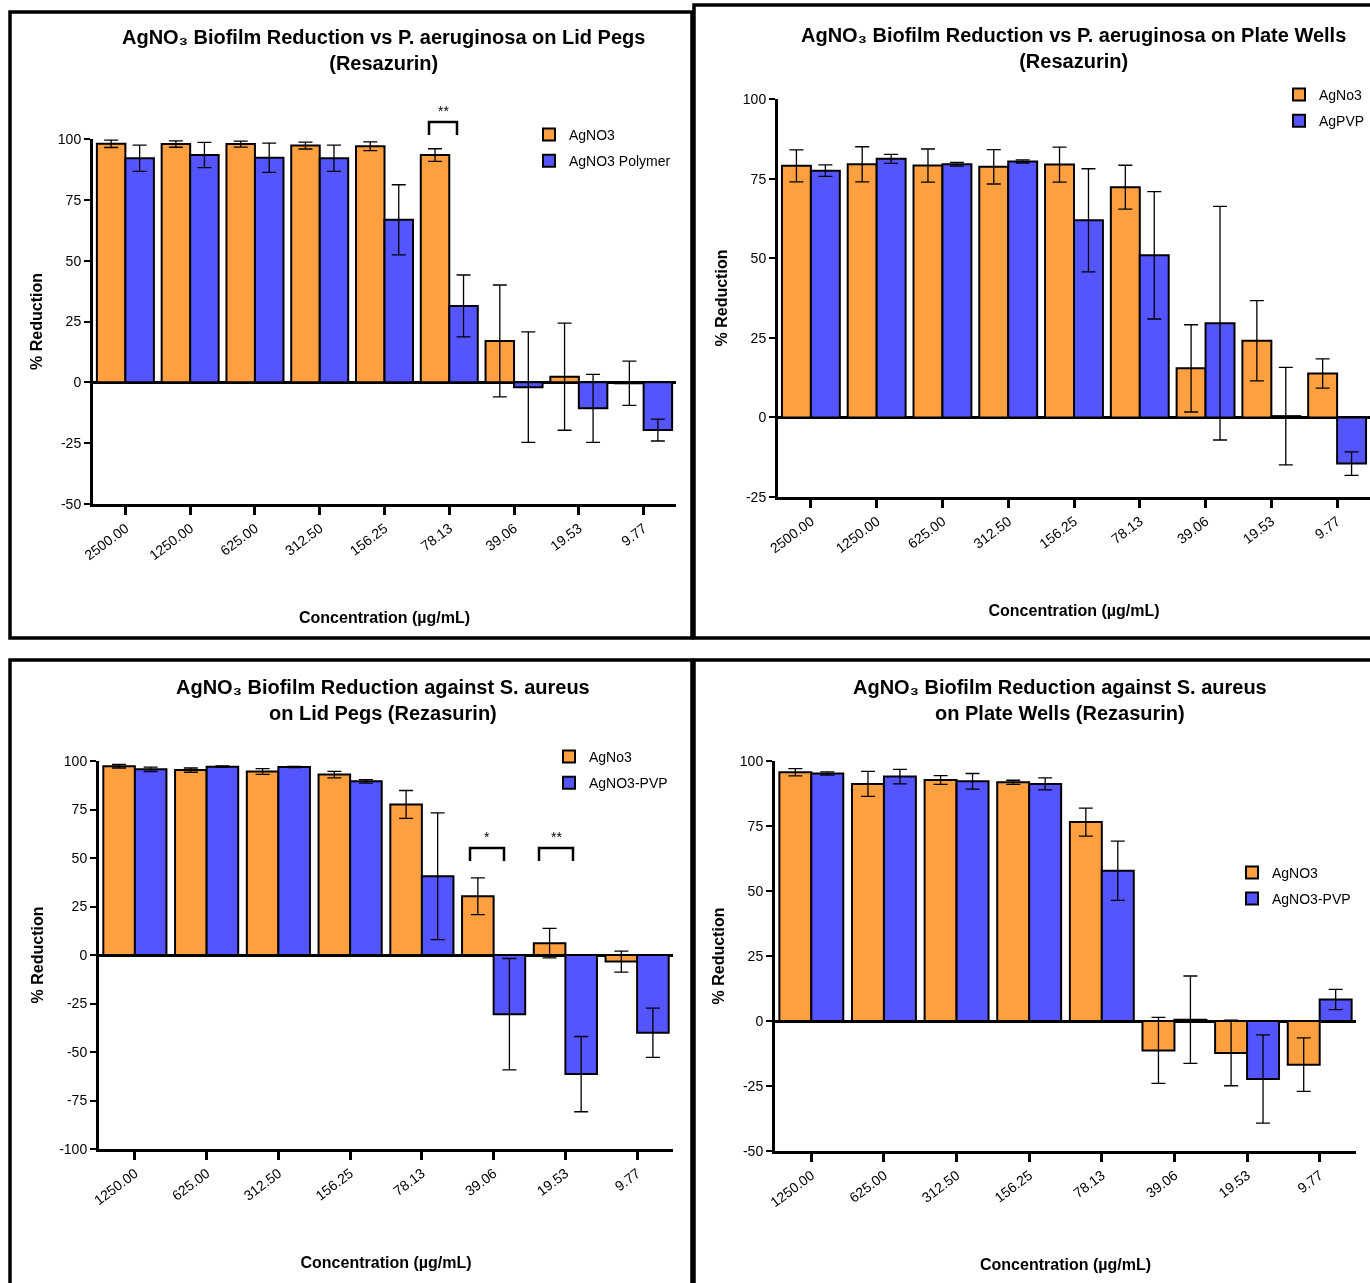 The height and width of the screenshot is (1283, 1370). Describe the element at coordinates (383, 700) in the screenshot. I see `chart-title: AgNO₃ Biofilm Reduction against S. aureus on Lid Pegs (Rezasurin)` at that location.